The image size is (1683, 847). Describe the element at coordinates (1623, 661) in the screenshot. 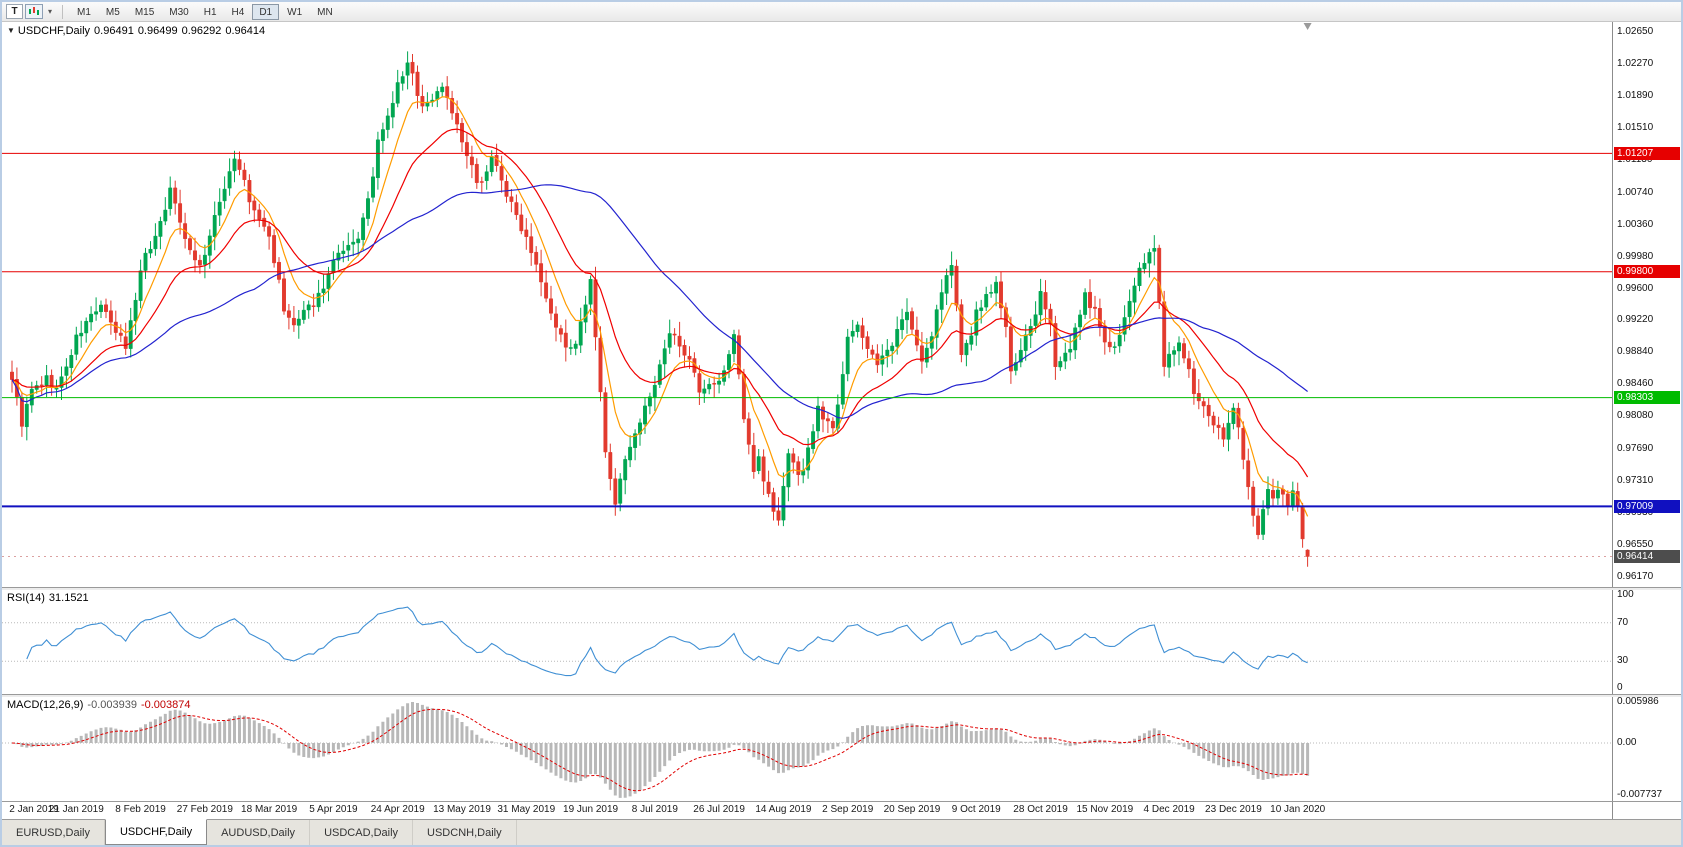

I see `rsi-tick: 30` at that location.